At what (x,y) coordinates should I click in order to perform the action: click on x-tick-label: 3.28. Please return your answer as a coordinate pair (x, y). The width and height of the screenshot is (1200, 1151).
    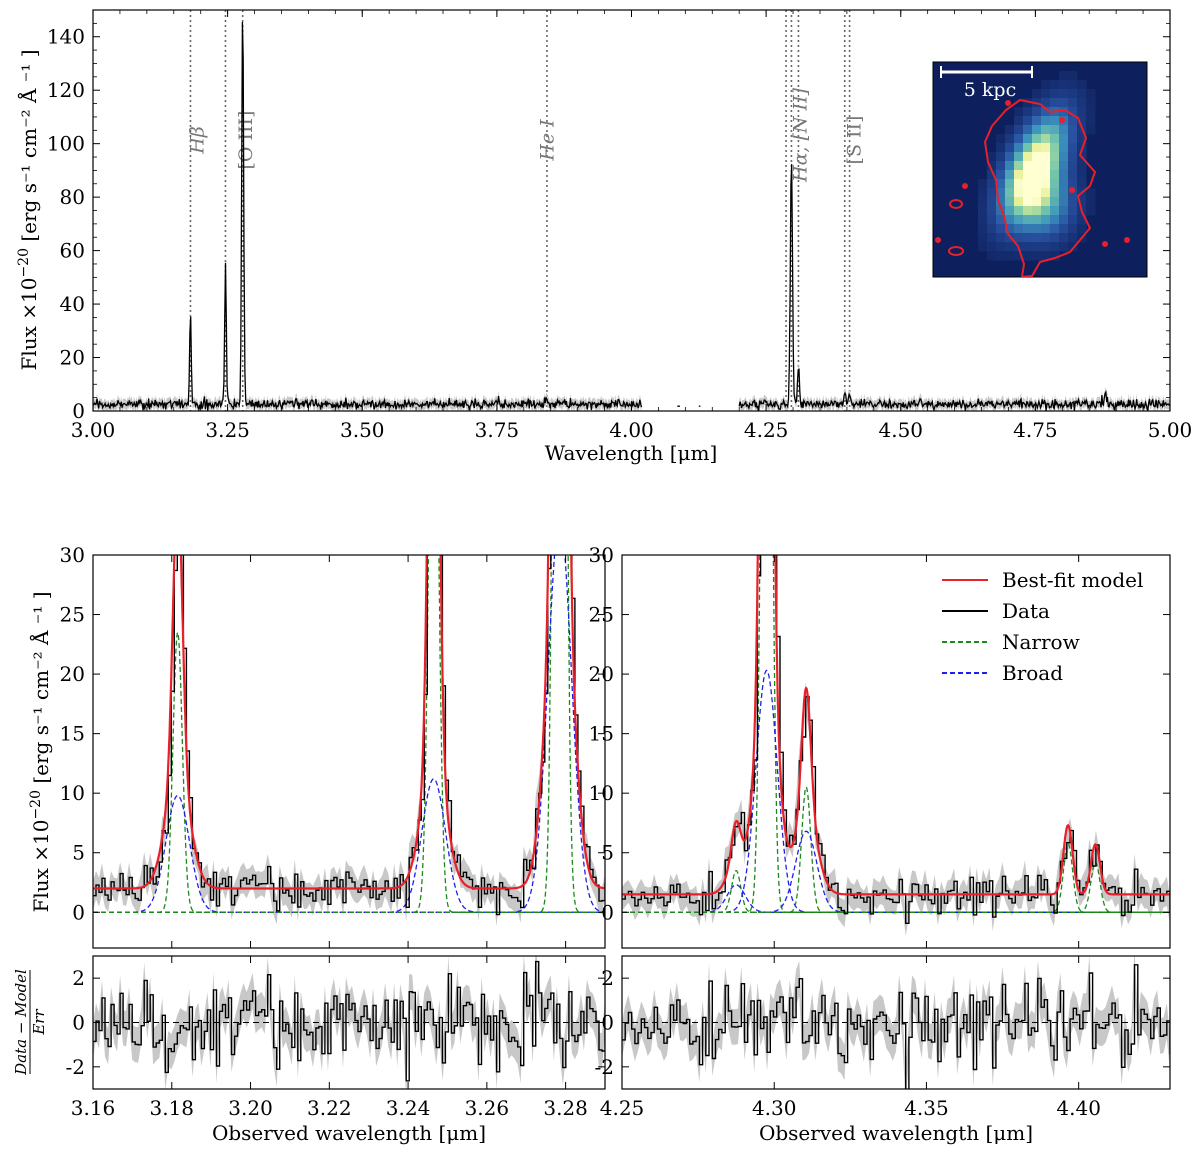
    Looking at the image, I should click on (565, 1108).